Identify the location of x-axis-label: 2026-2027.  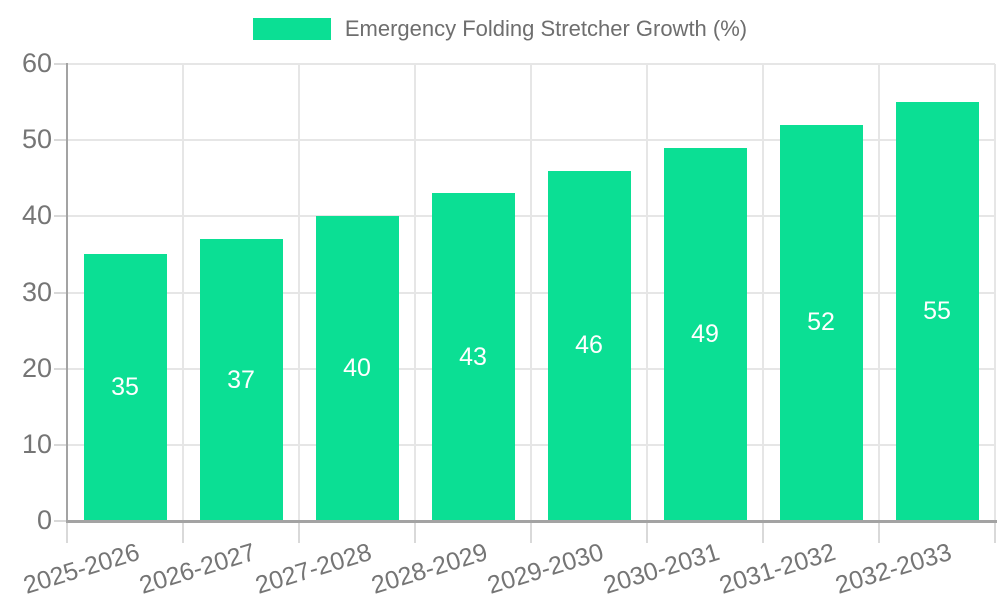
(198, 569).